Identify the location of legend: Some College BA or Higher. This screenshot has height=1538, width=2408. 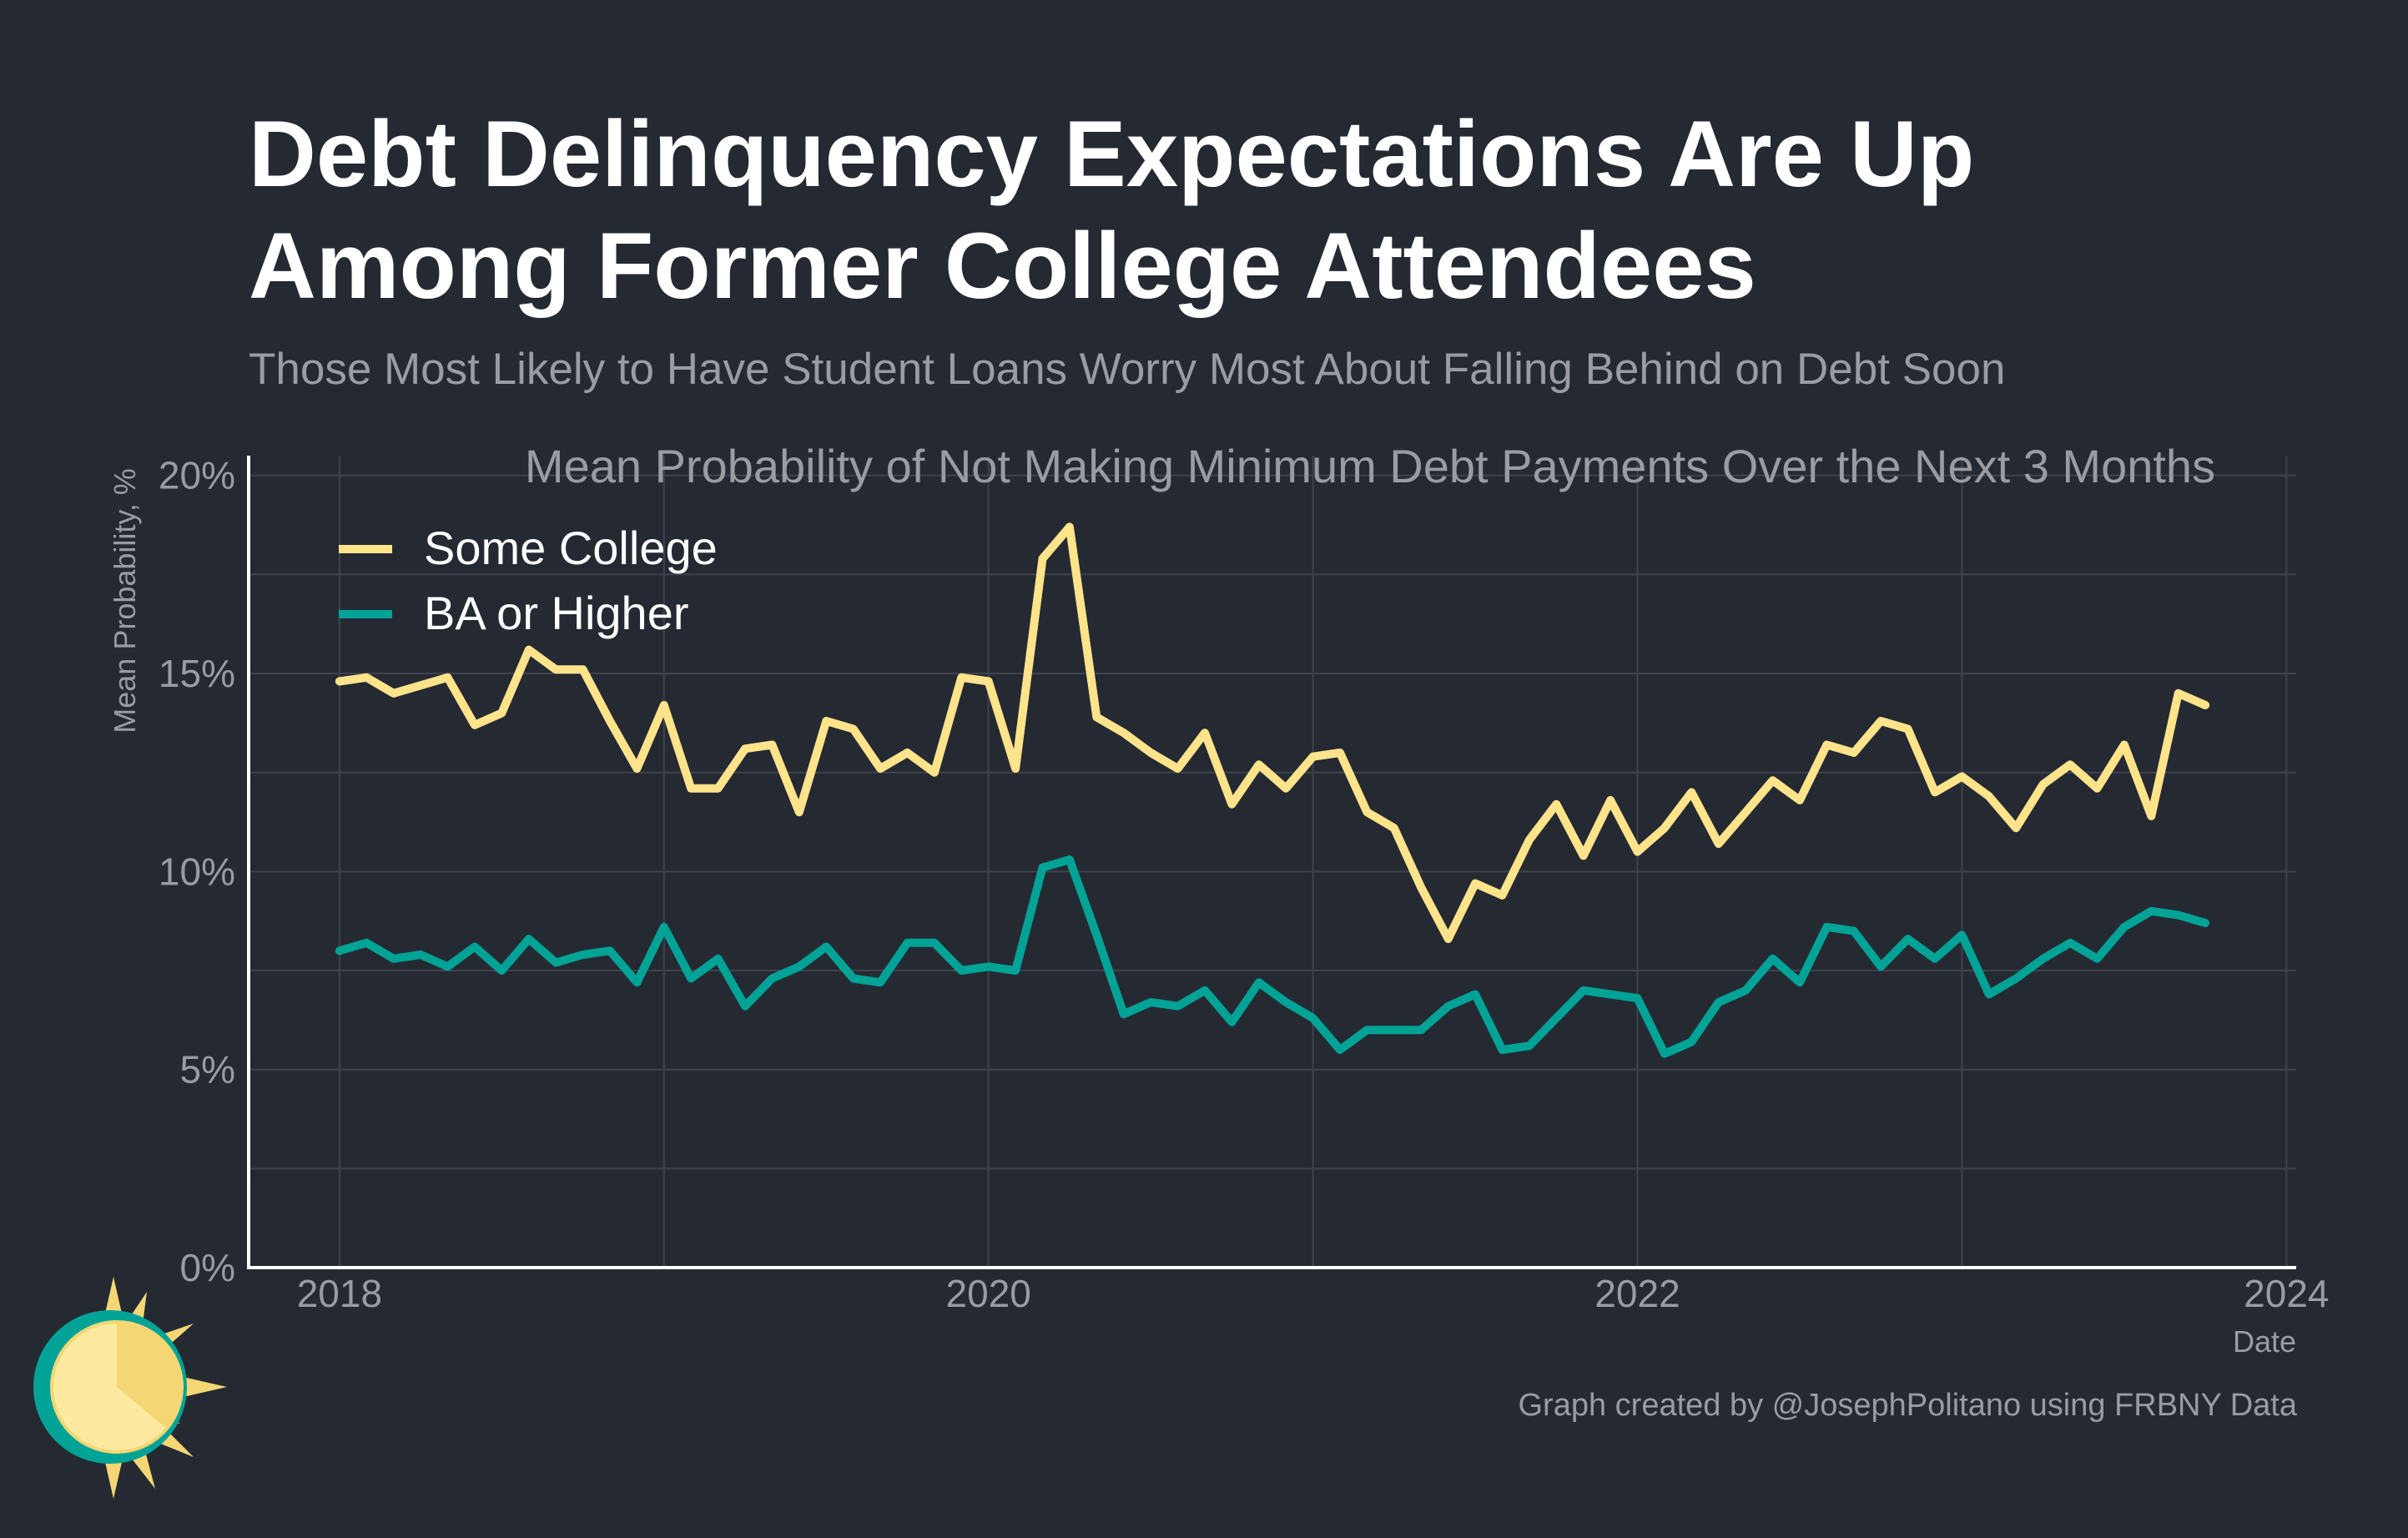
(528, 580).